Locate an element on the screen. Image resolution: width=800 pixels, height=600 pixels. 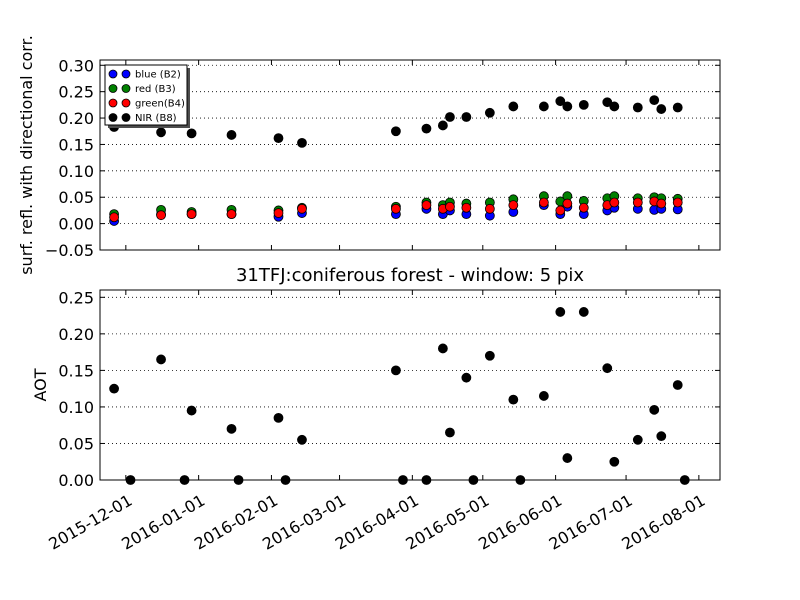
legend-label: blue (B2) is located at coordinates (158, 75).